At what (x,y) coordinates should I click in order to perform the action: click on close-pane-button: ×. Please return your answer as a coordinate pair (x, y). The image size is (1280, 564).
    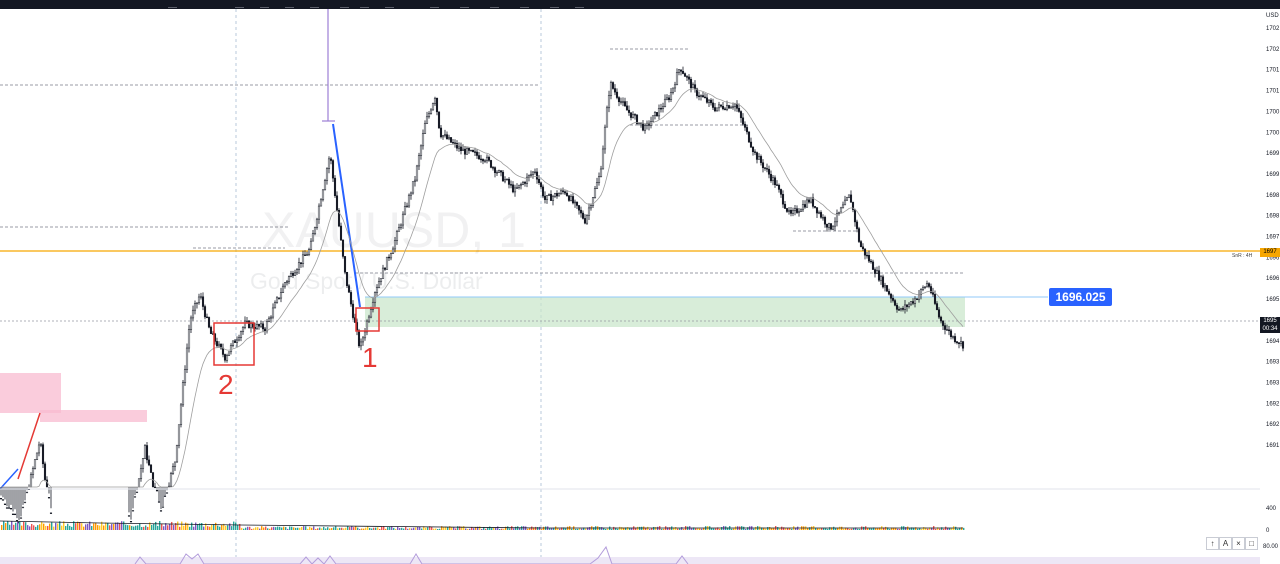
    Looking at the image, I should click on (1238, 543).